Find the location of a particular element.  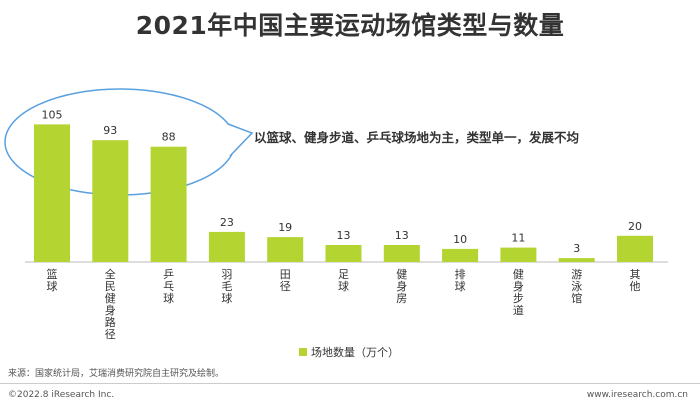

category-label-6: 健 is located at coordinates (401, 274).